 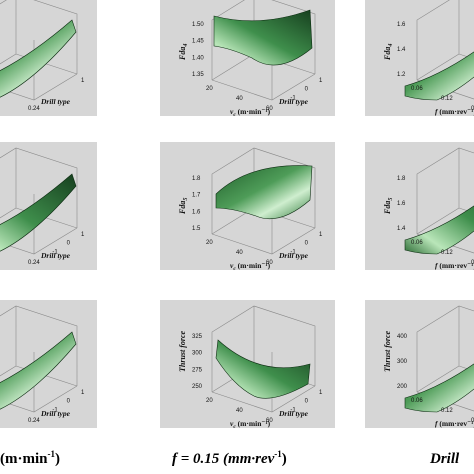 I want to click on surface-plot-r0c2: 1.6 1.4 1.2 Fda4 0.06 0.12 0.18f (mm·rev⁻¹), so click(x=419, y=58).